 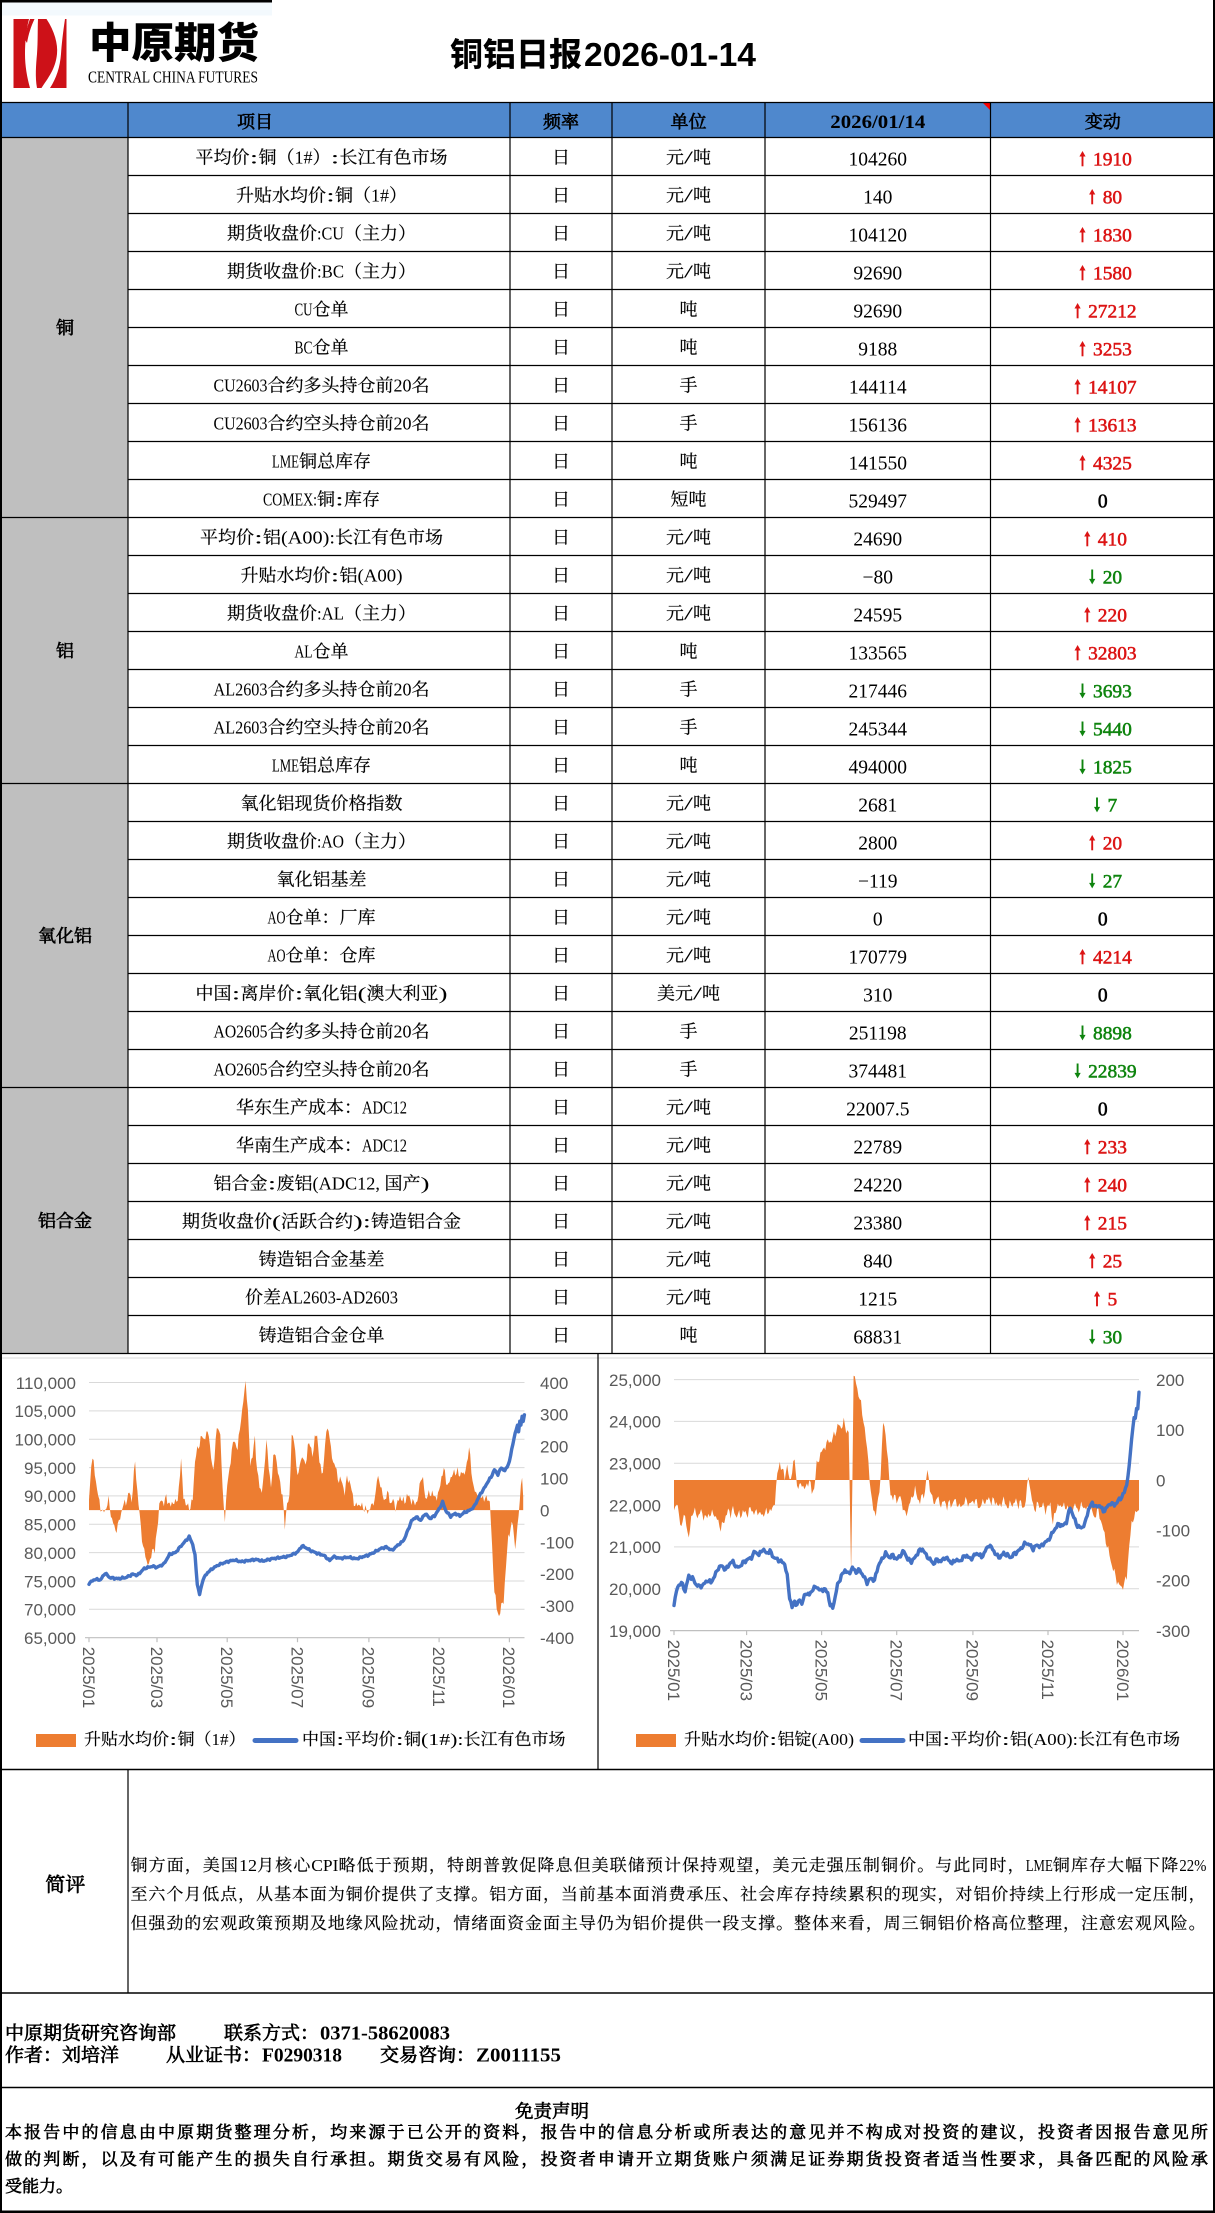 I want to click on svg-text: 4325, so click(x=1112, y=464).